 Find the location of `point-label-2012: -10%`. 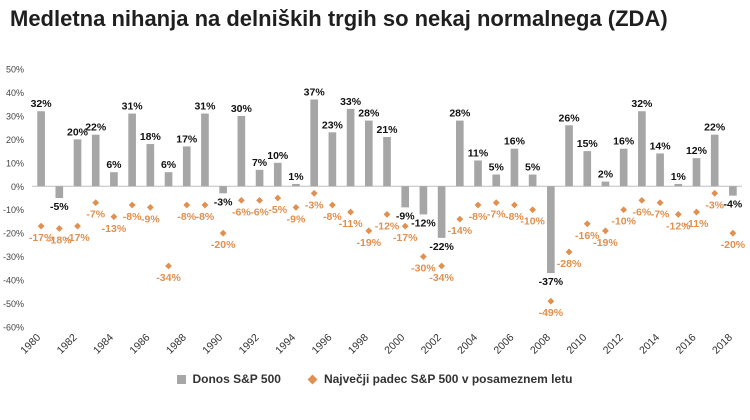

point-label-2012: -10% is located at coordinates (623, 222).